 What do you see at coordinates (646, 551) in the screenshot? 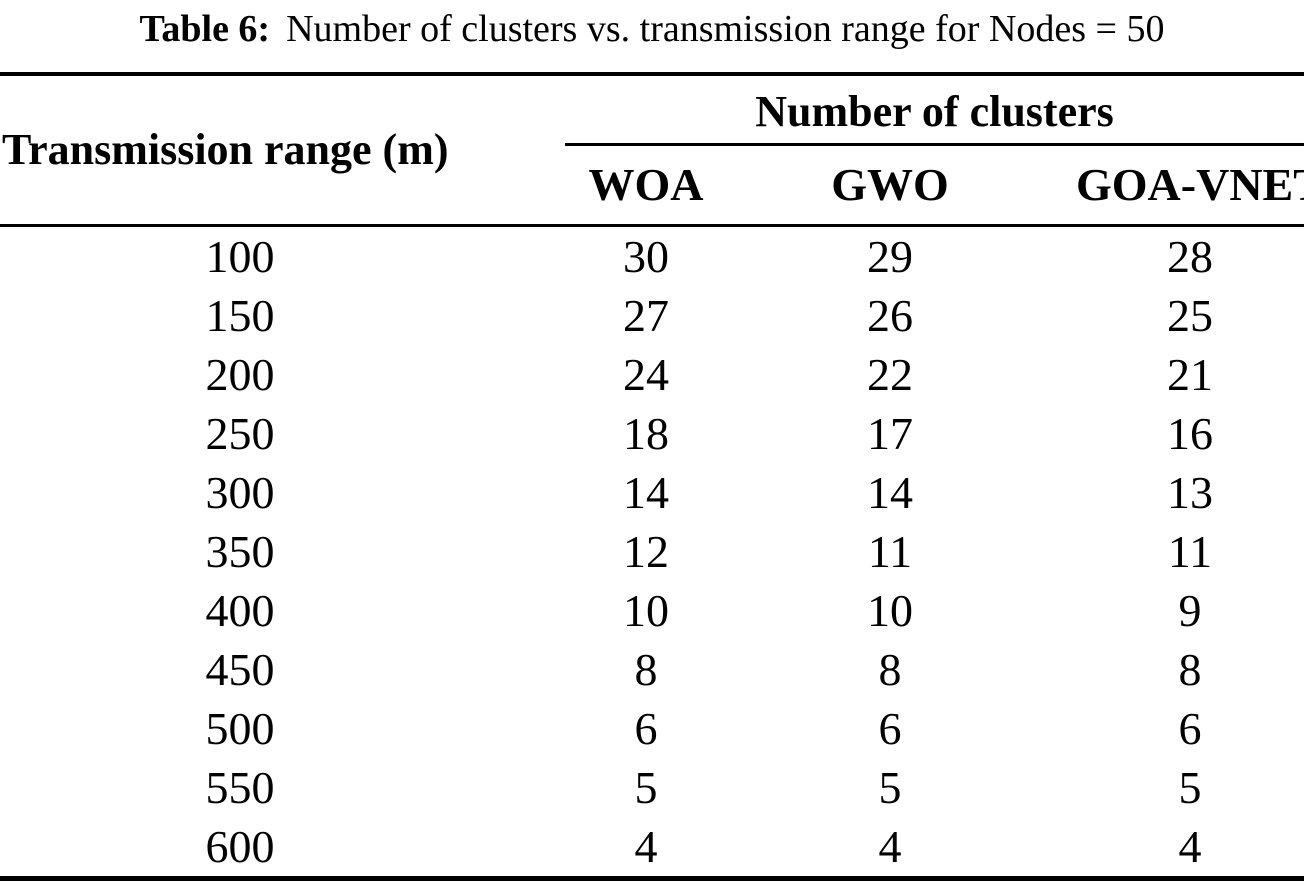
I see `cell-woa: 12` at bounding box center [646, 551].